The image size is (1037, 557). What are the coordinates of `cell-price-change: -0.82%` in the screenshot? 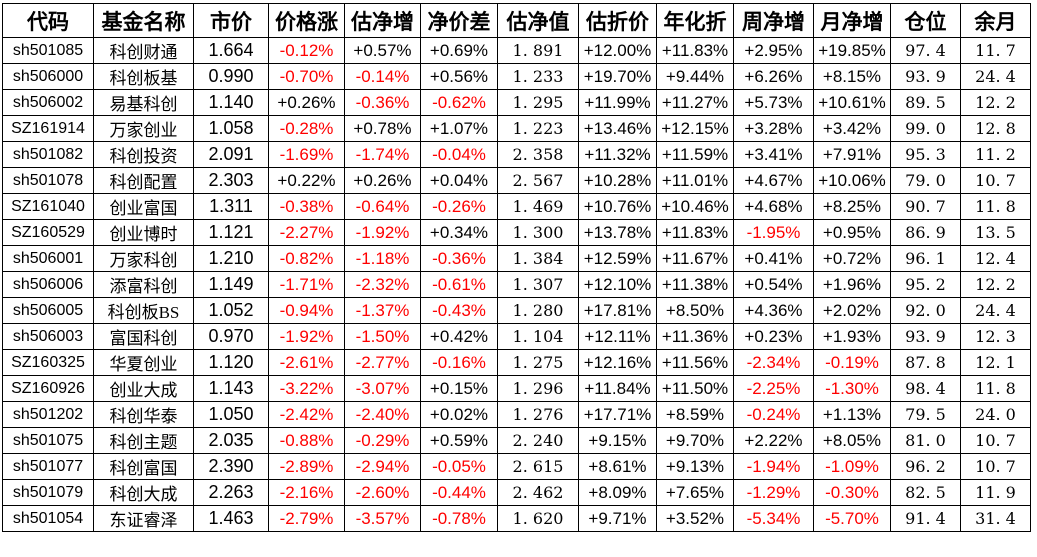 It's located at (306, 258).